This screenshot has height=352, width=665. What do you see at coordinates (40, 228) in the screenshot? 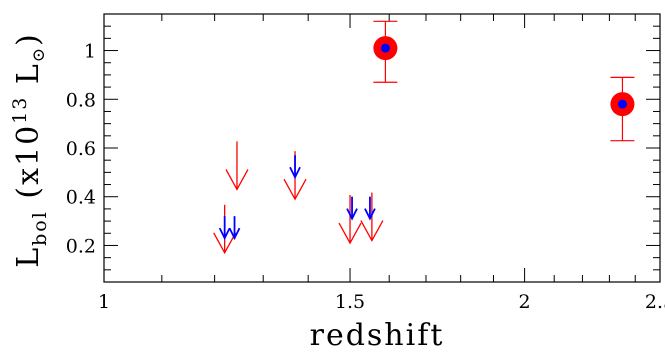
I see `y-axis-title-sub: bol` at bounding box center [40, 228].